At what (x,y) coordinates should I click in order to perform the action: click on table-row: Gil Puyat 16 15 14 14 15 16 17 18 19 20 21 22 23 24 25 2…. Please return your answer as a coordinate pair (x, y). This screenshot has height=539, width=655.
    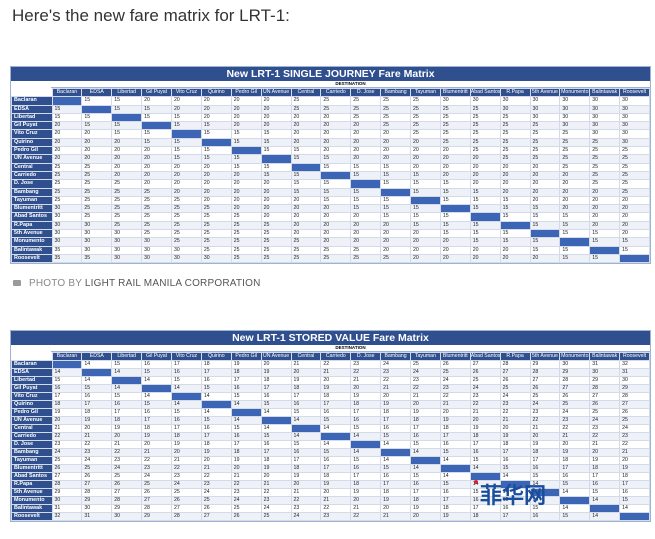
    Looking at the image, I should click on (330, 388).